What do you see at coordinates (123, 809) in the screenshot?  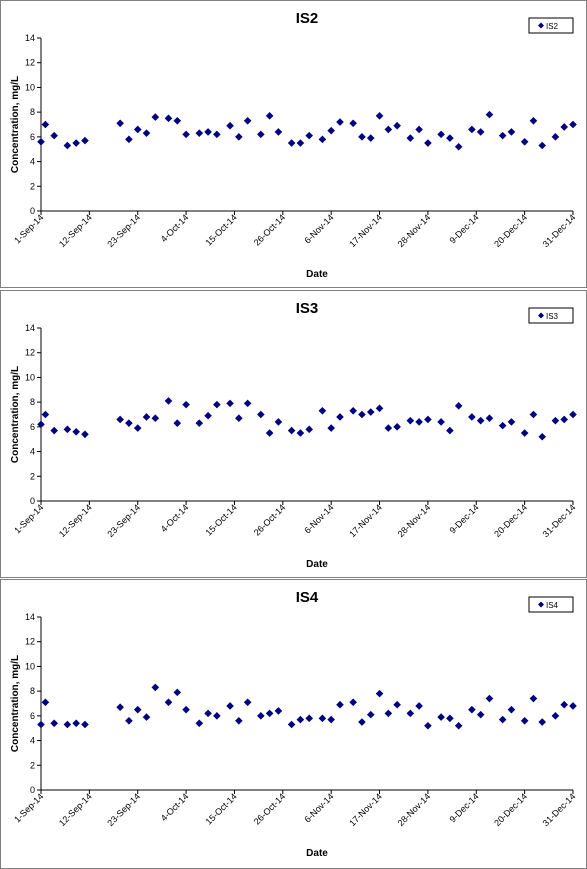 I see `x-tick-label: 23-Sep-14` at bounding box center [123, 809].